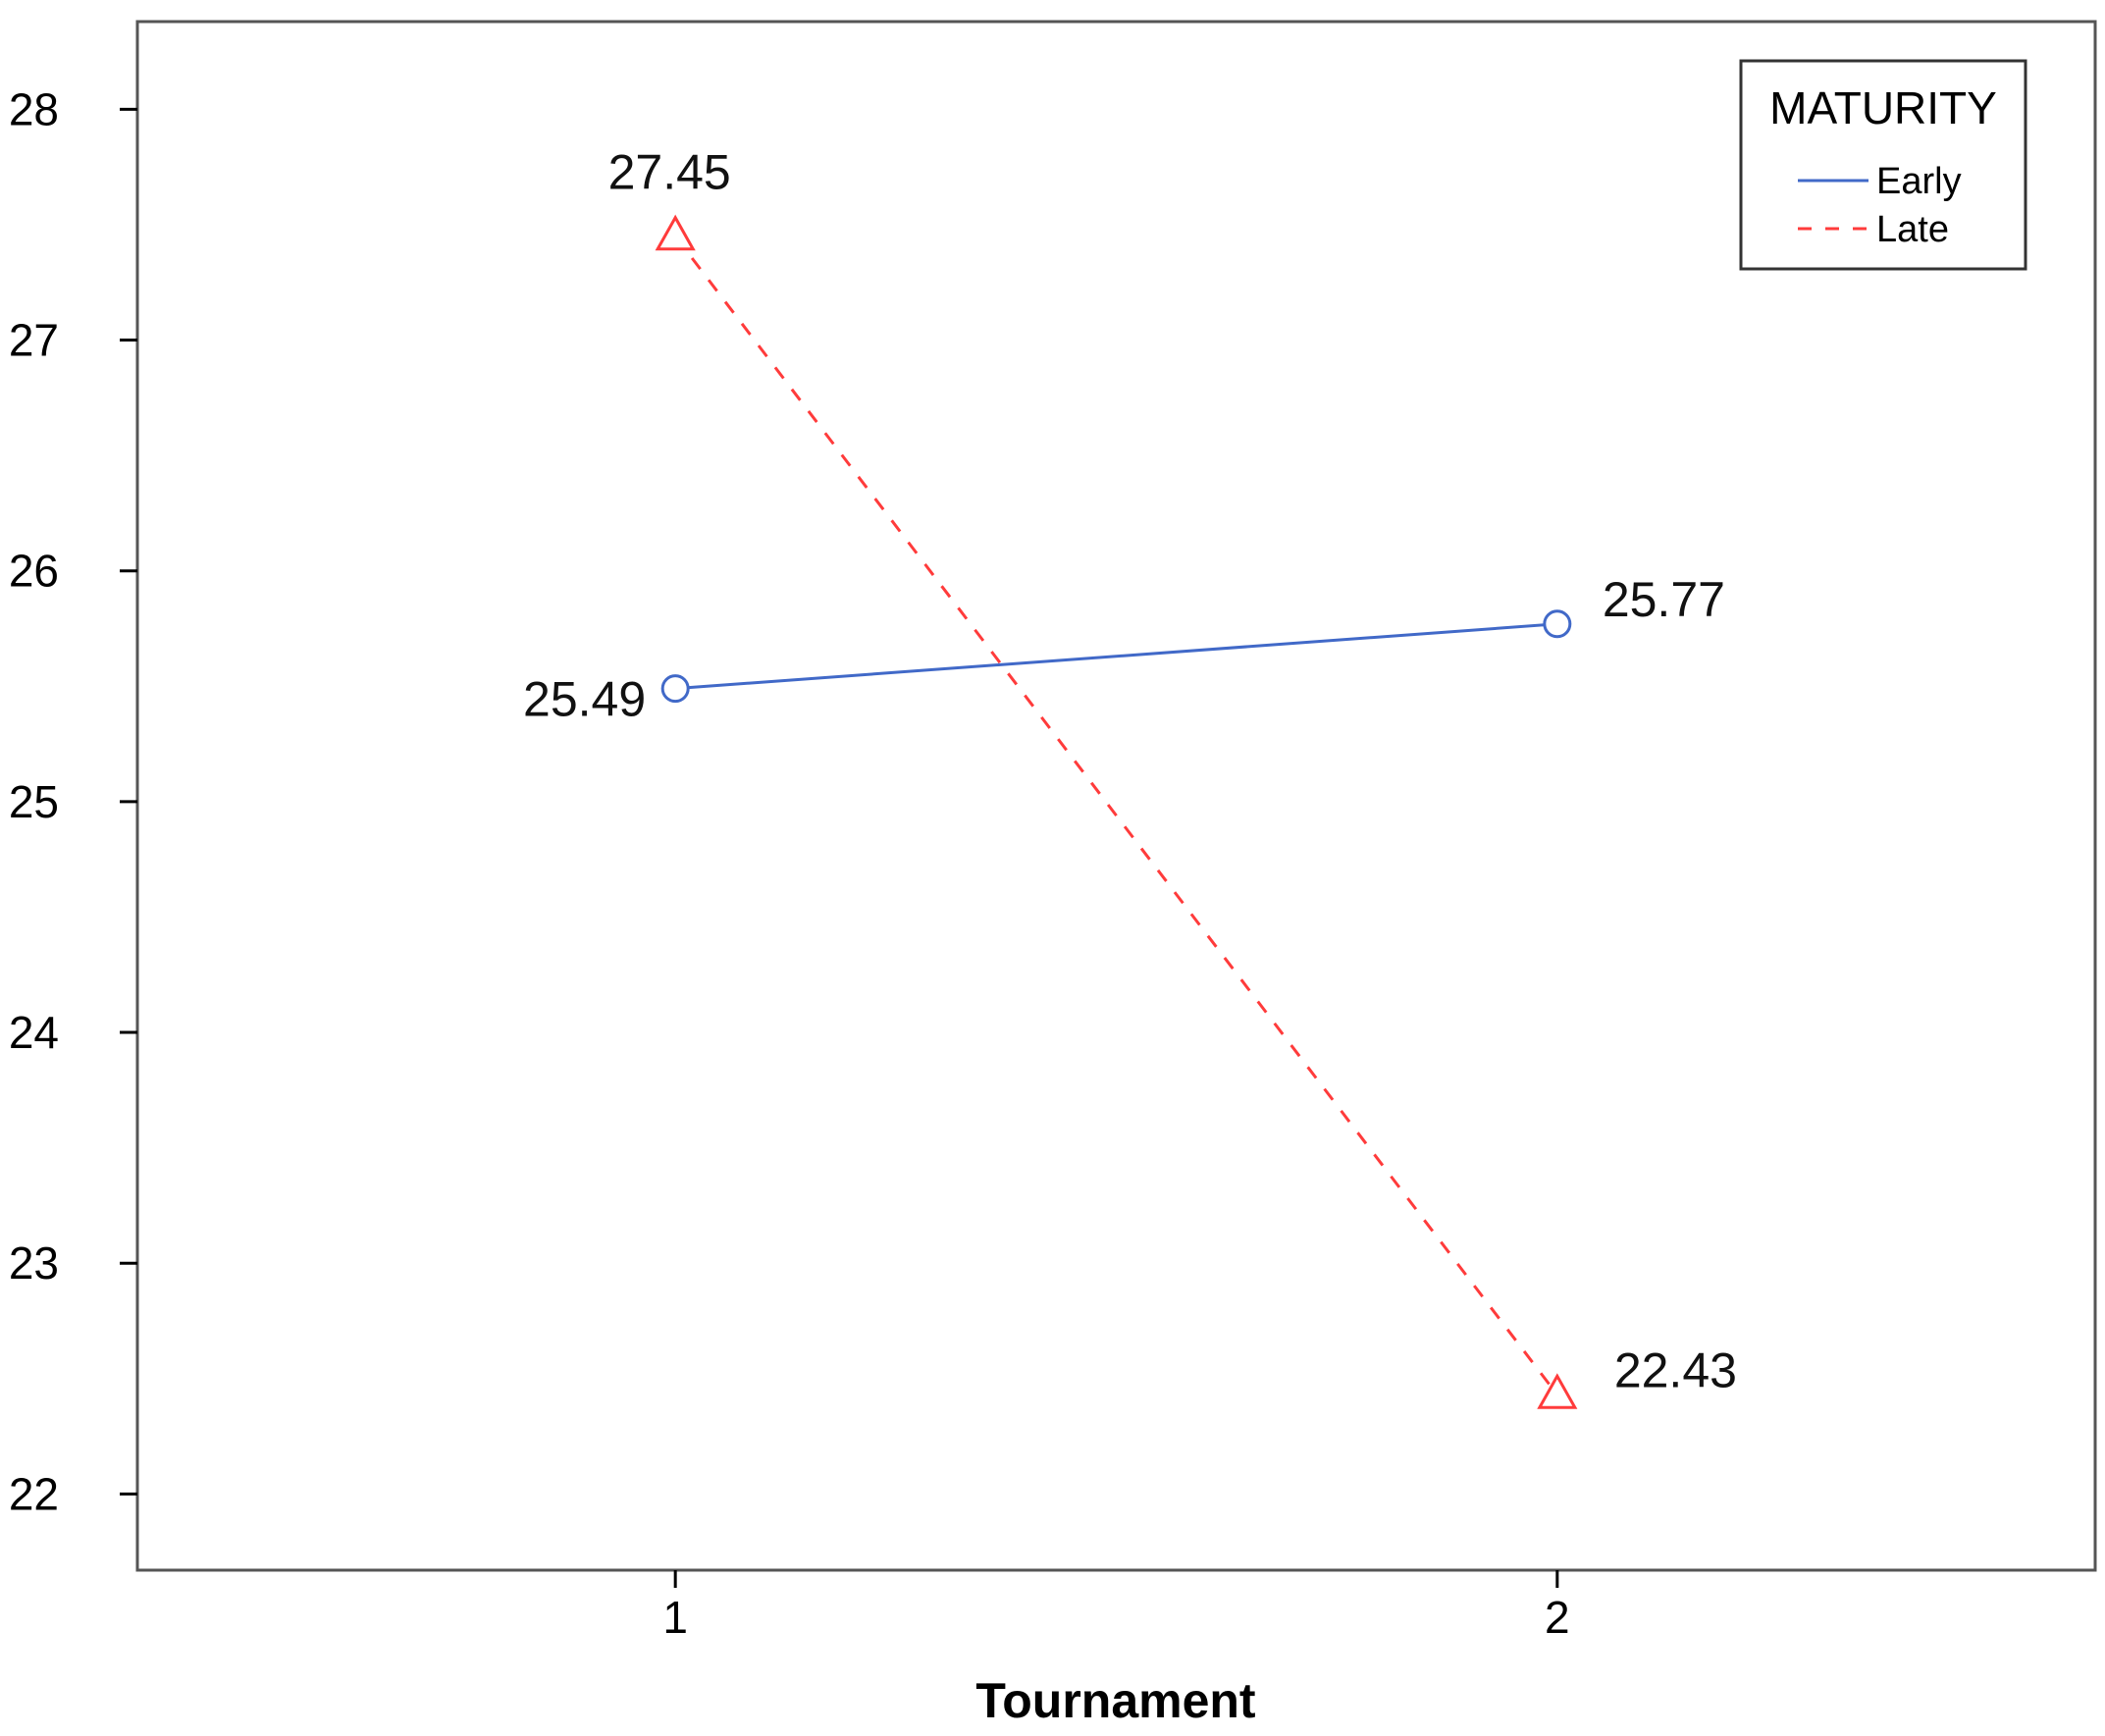 The image size is (2105, 1736). What do you see at coordinates (669, 172) in the screenshot?
I see `data-label: 27.45` at bounding box center [669, 172].